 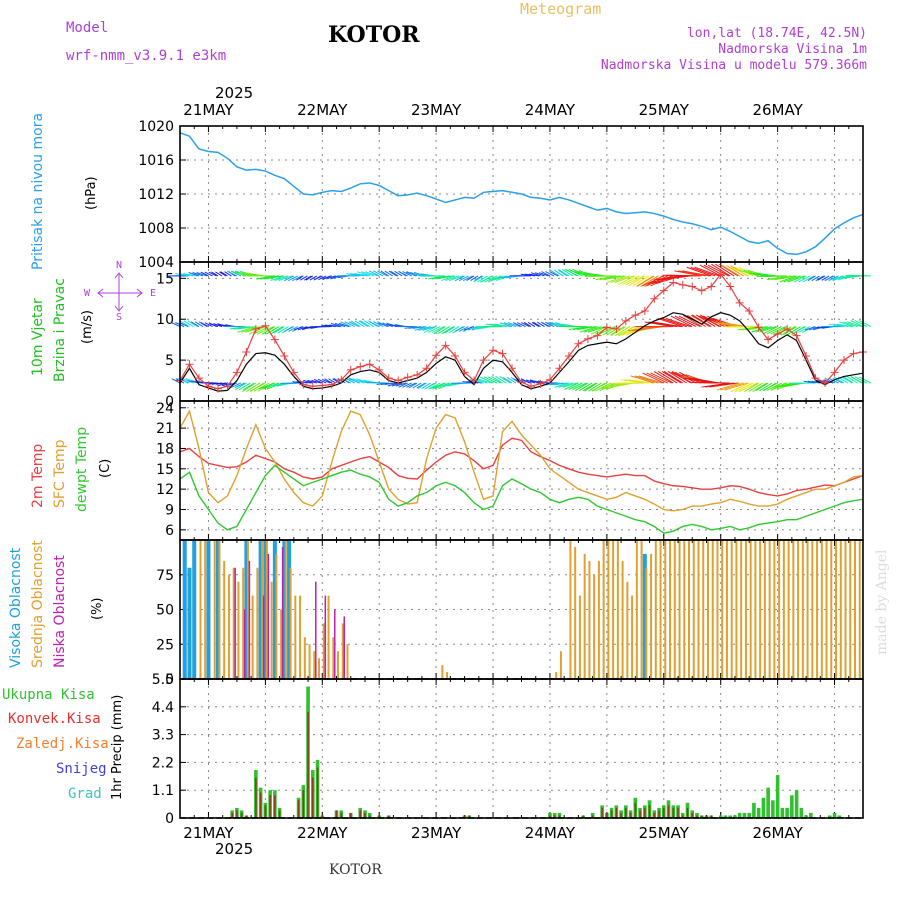 I want to click on y-tick-label: 1004, so click(x=156, y=263).